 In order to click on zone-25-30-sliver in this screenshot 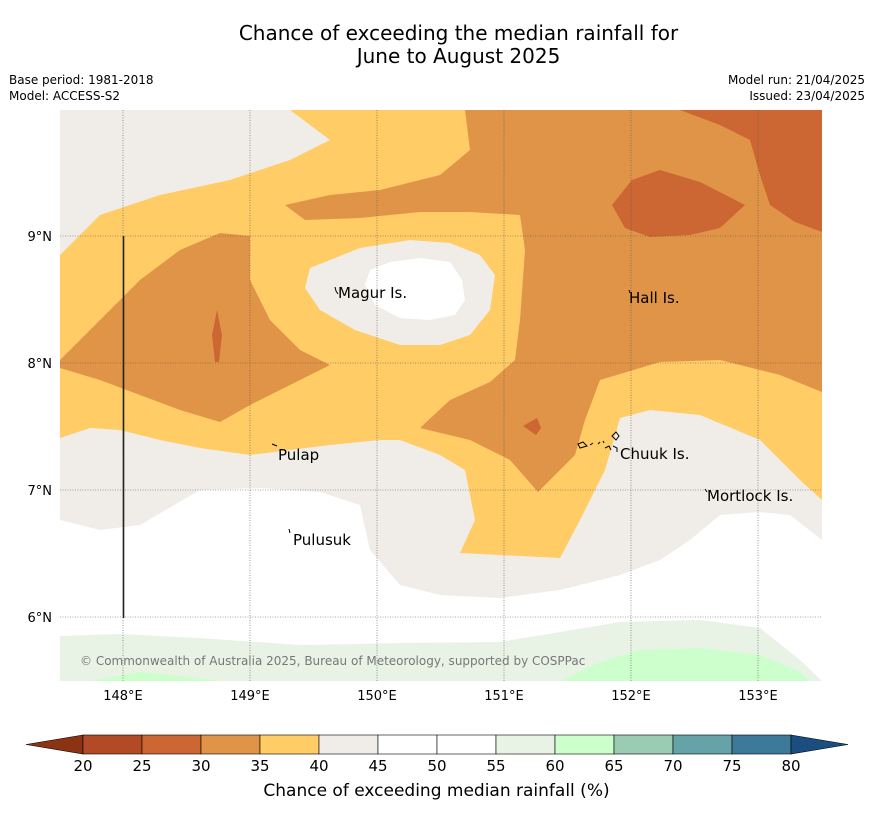, I will do `click(217, 336)`.